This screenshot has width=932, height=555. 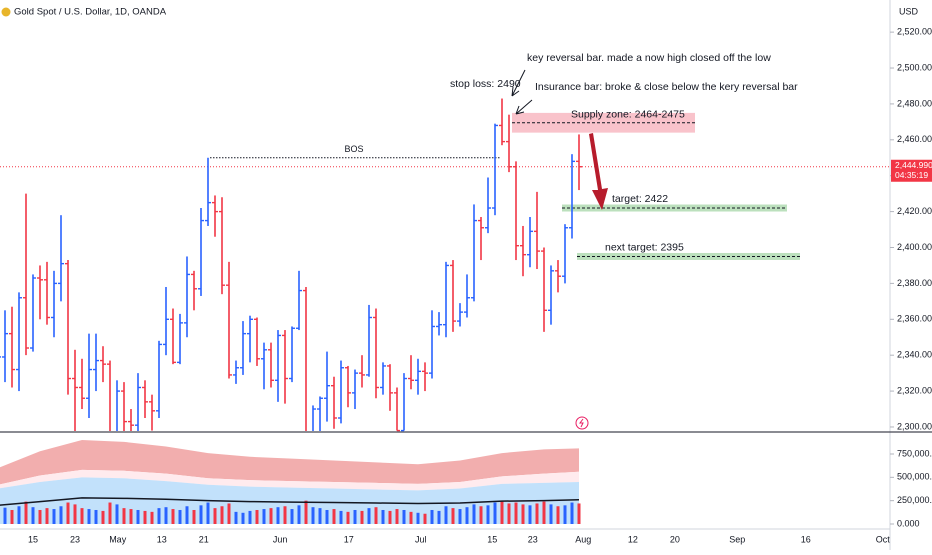 What do you see at coordinates (628, 115) in the screenshot?
I see `supply-label: Supply zone: 2464-2475` at bounding box center [628, 115].